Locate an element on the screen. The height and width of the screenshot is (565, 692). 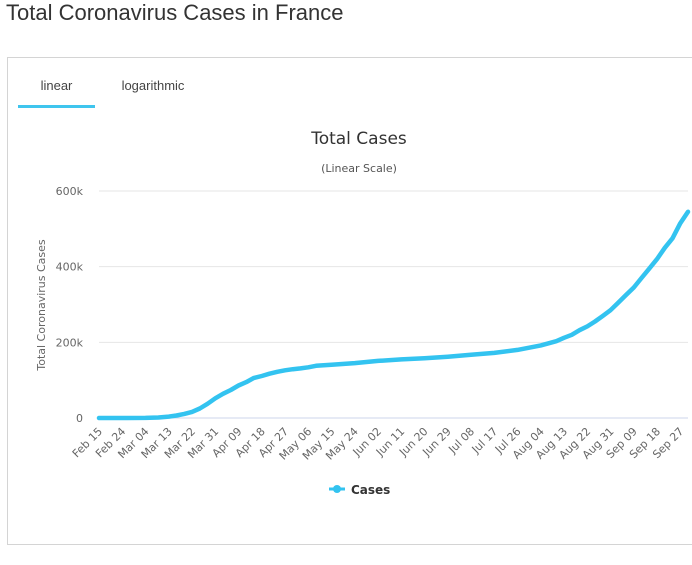
tab-linear: linear is located at coordinates (56, 90).